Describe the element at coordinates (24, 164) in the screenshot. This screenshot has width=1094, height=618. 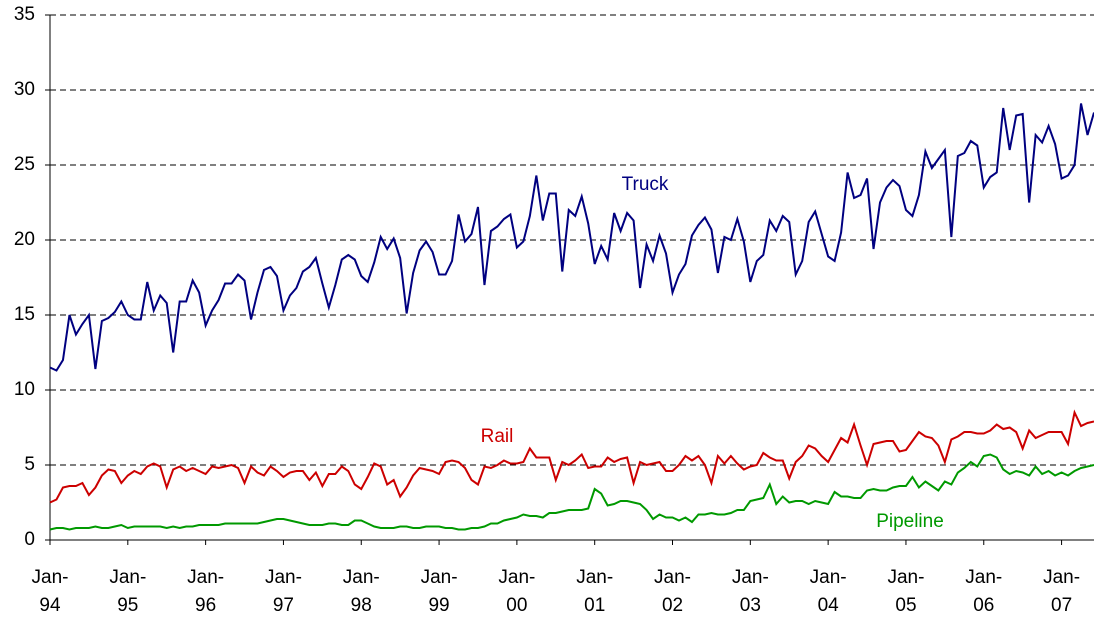
I see `y-tick-label: 25` at that location.